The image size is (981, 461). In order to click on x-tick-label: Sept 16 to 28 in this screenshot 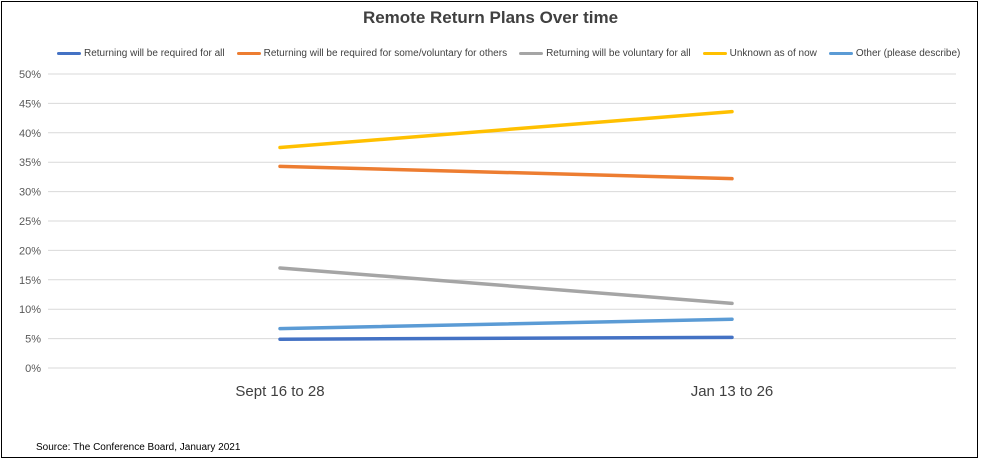, I will do `click(279, 391)`.